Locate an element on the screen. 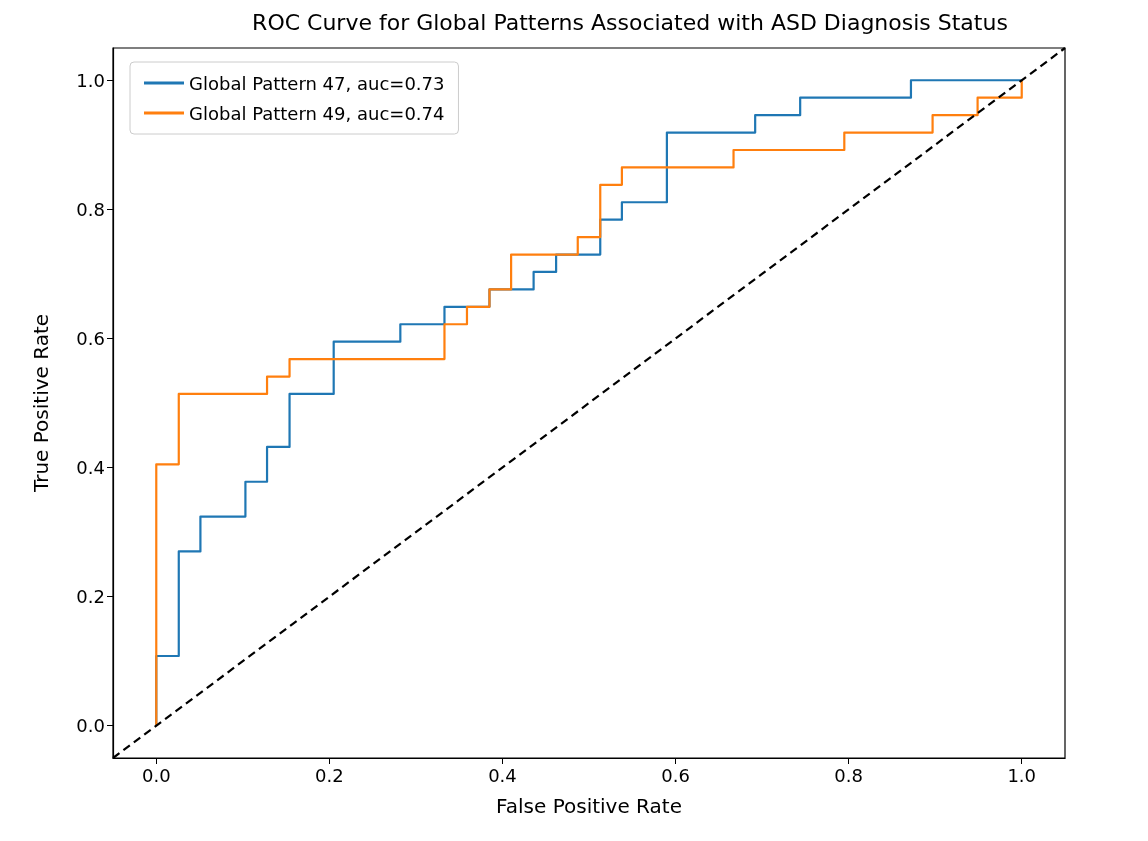 This screenshot has height=841, width=1148. x-tick-label: 0.0 is located at coordinates (156, 775).